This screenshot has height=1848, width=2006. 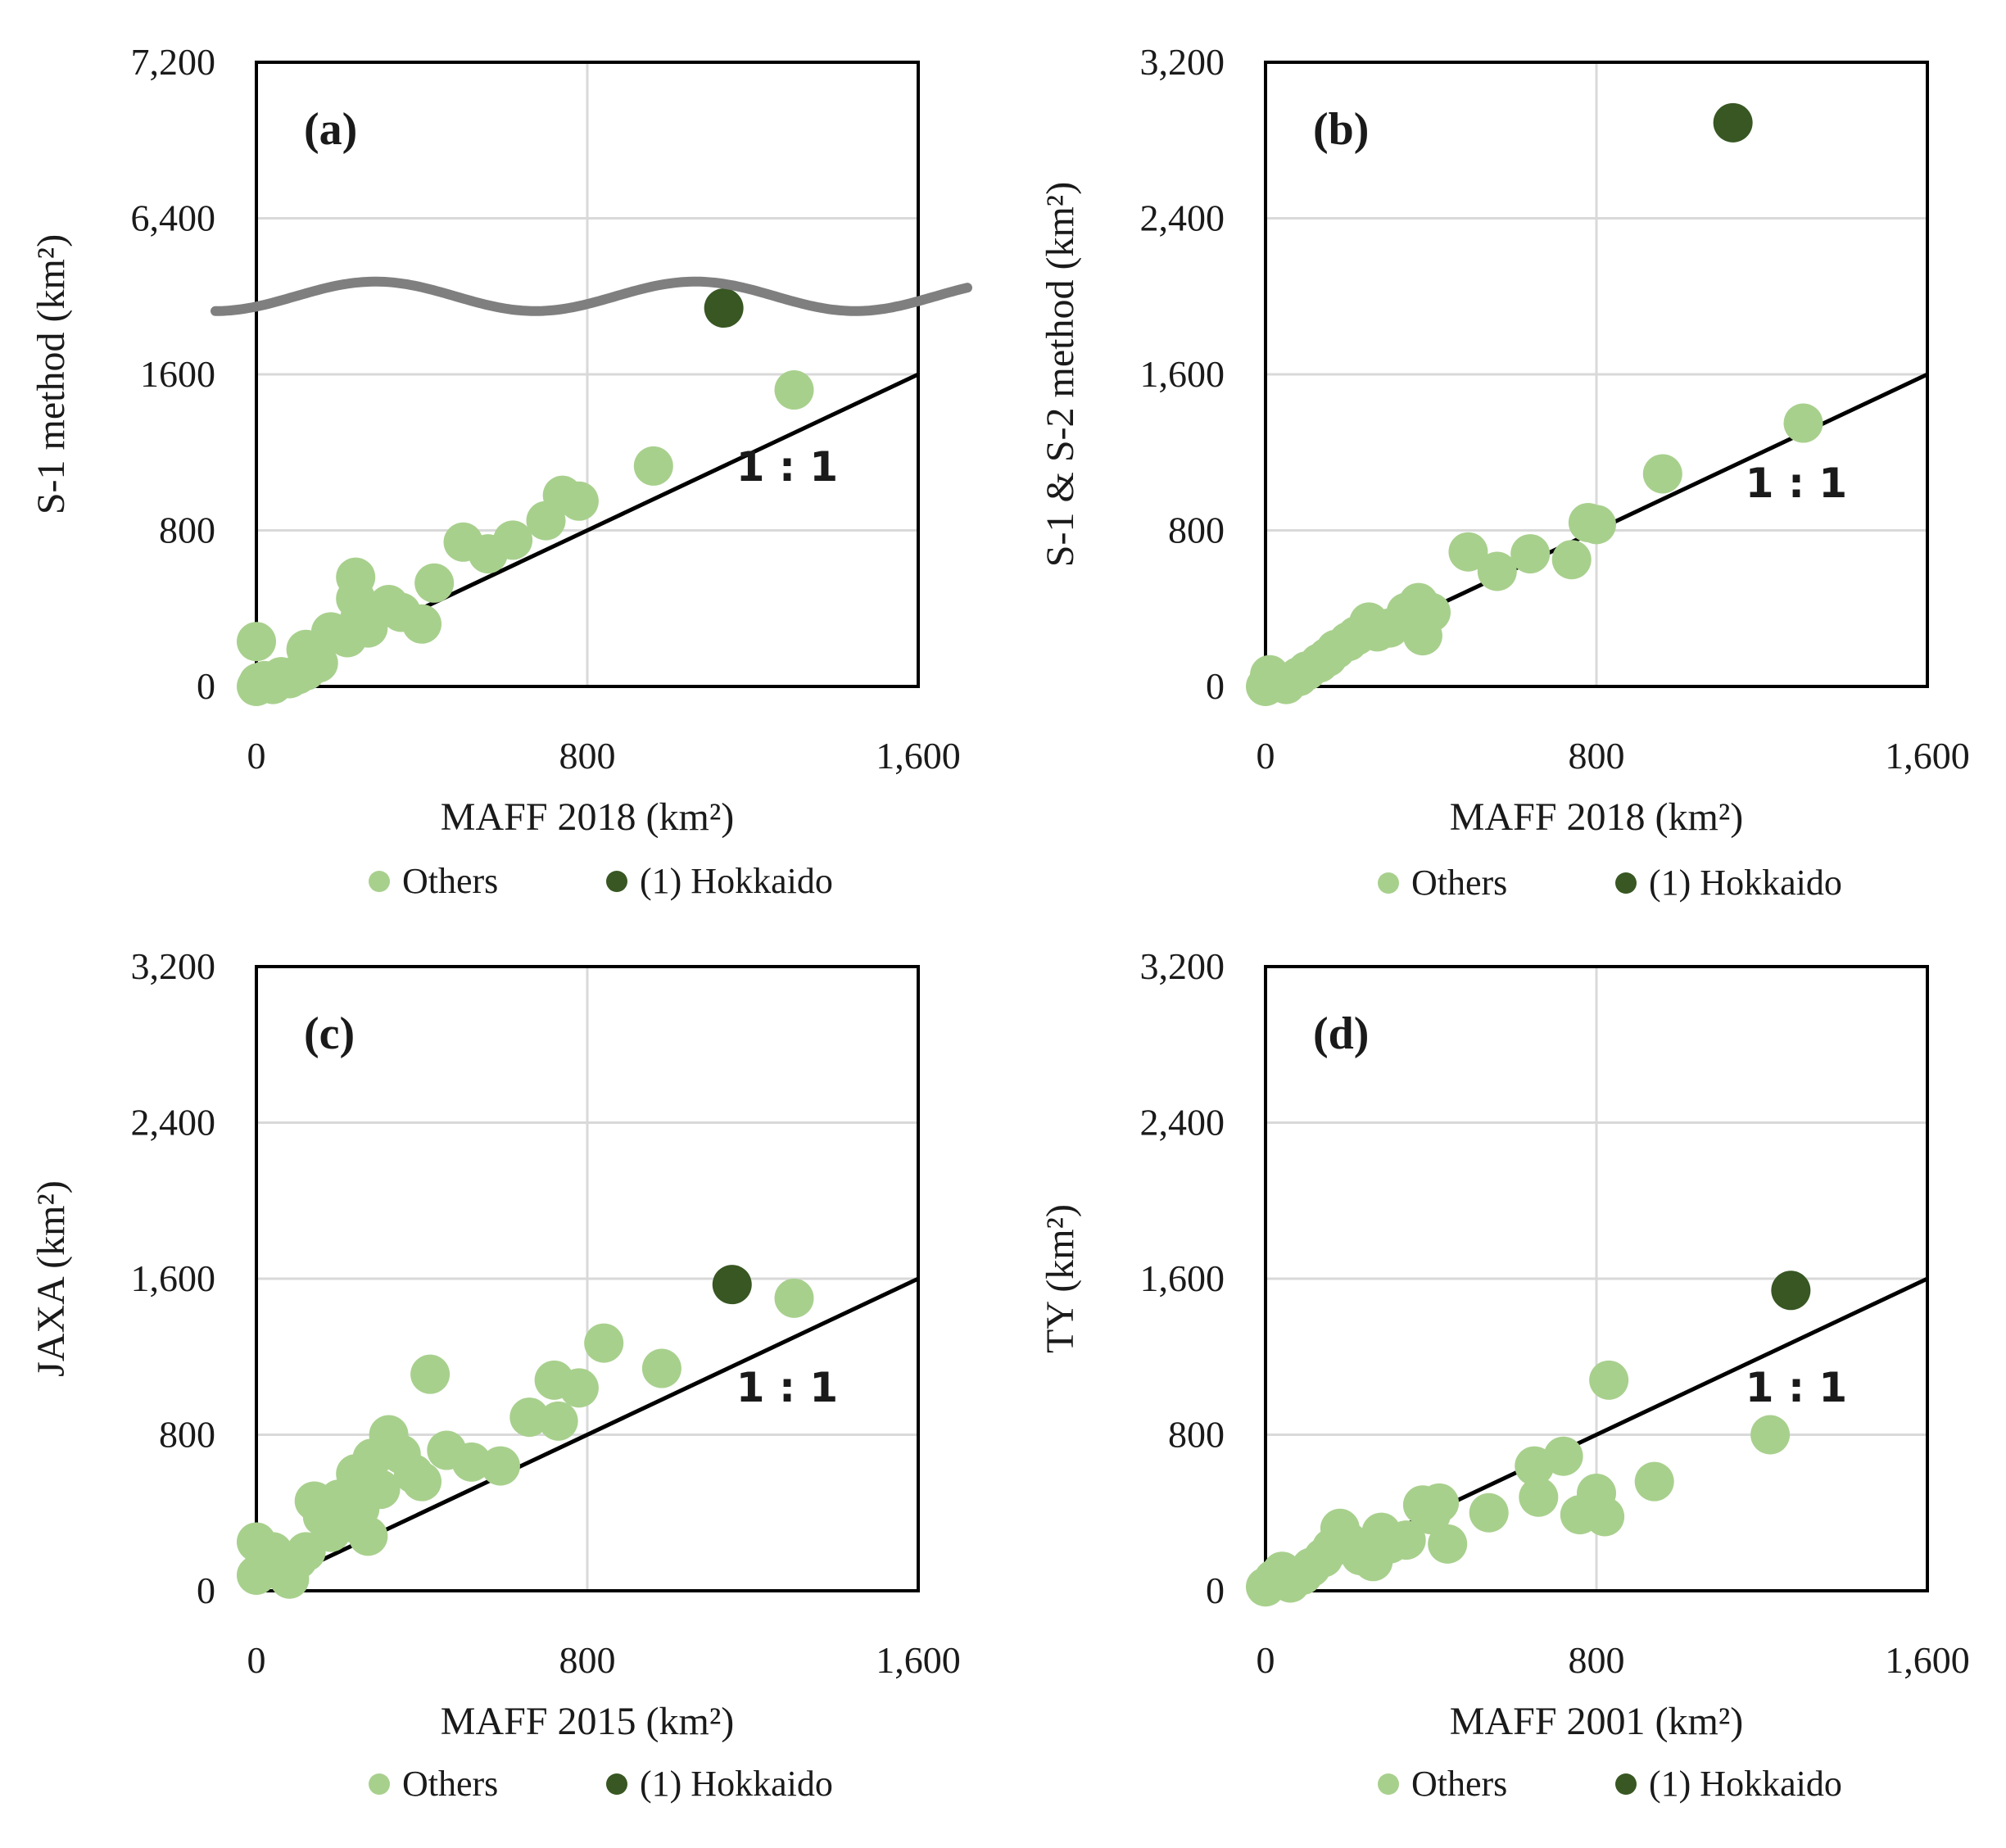 What do you see at coordinates (1596, 1721) in the screenshot?
I see `x-axis-title: MAFF 2001 (km²)` at bounding box center [1596, 1721].